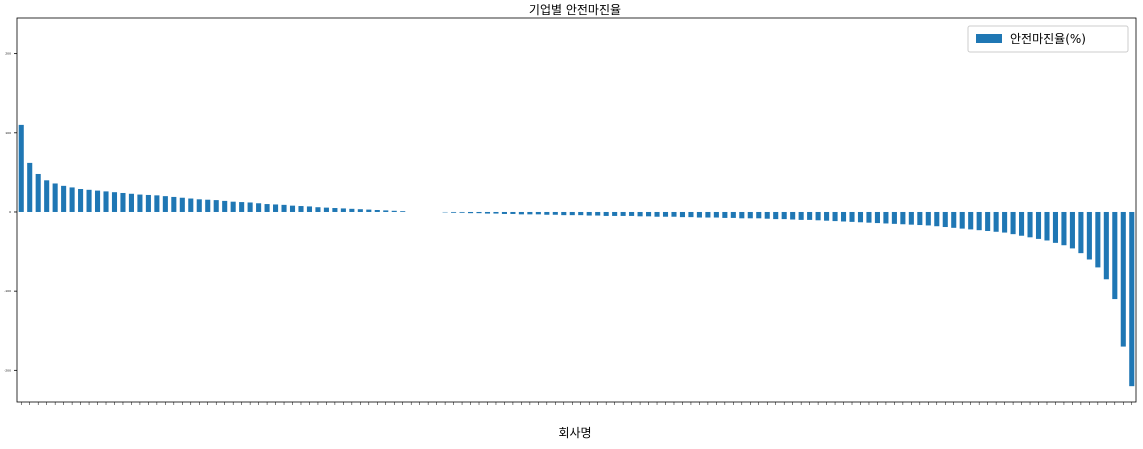  What do you see at coordinates (8, 133) in the screenshot?
I see `y-tick-label: 100` at bounding box center [8, 133].